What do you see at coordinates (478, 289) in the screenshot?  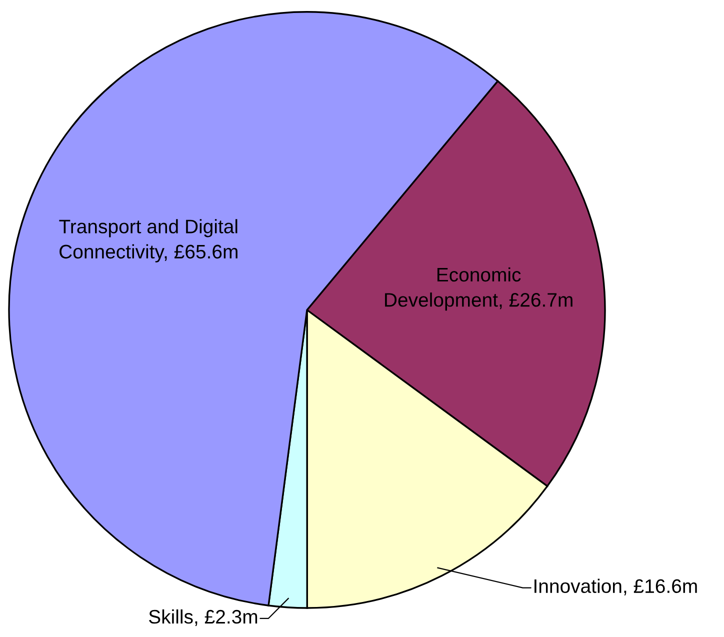 I see `slice-label: Economic Development, £26.7m` at bounding box center [478, 289].